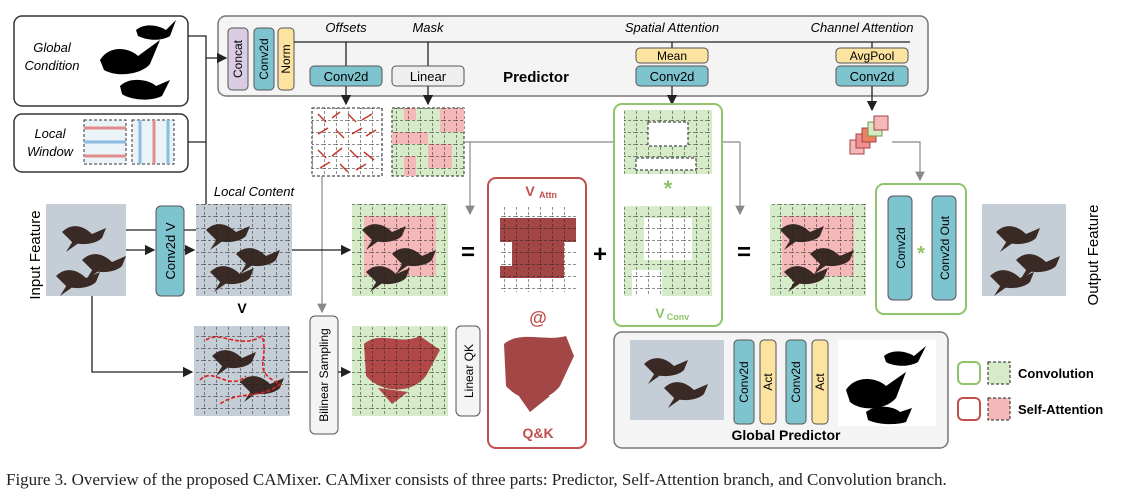  What do you see at coordinates (170, 250) in the screenshot?
I see `conv2d-v-block: Conv2d V` at bounding box center [170, 250].